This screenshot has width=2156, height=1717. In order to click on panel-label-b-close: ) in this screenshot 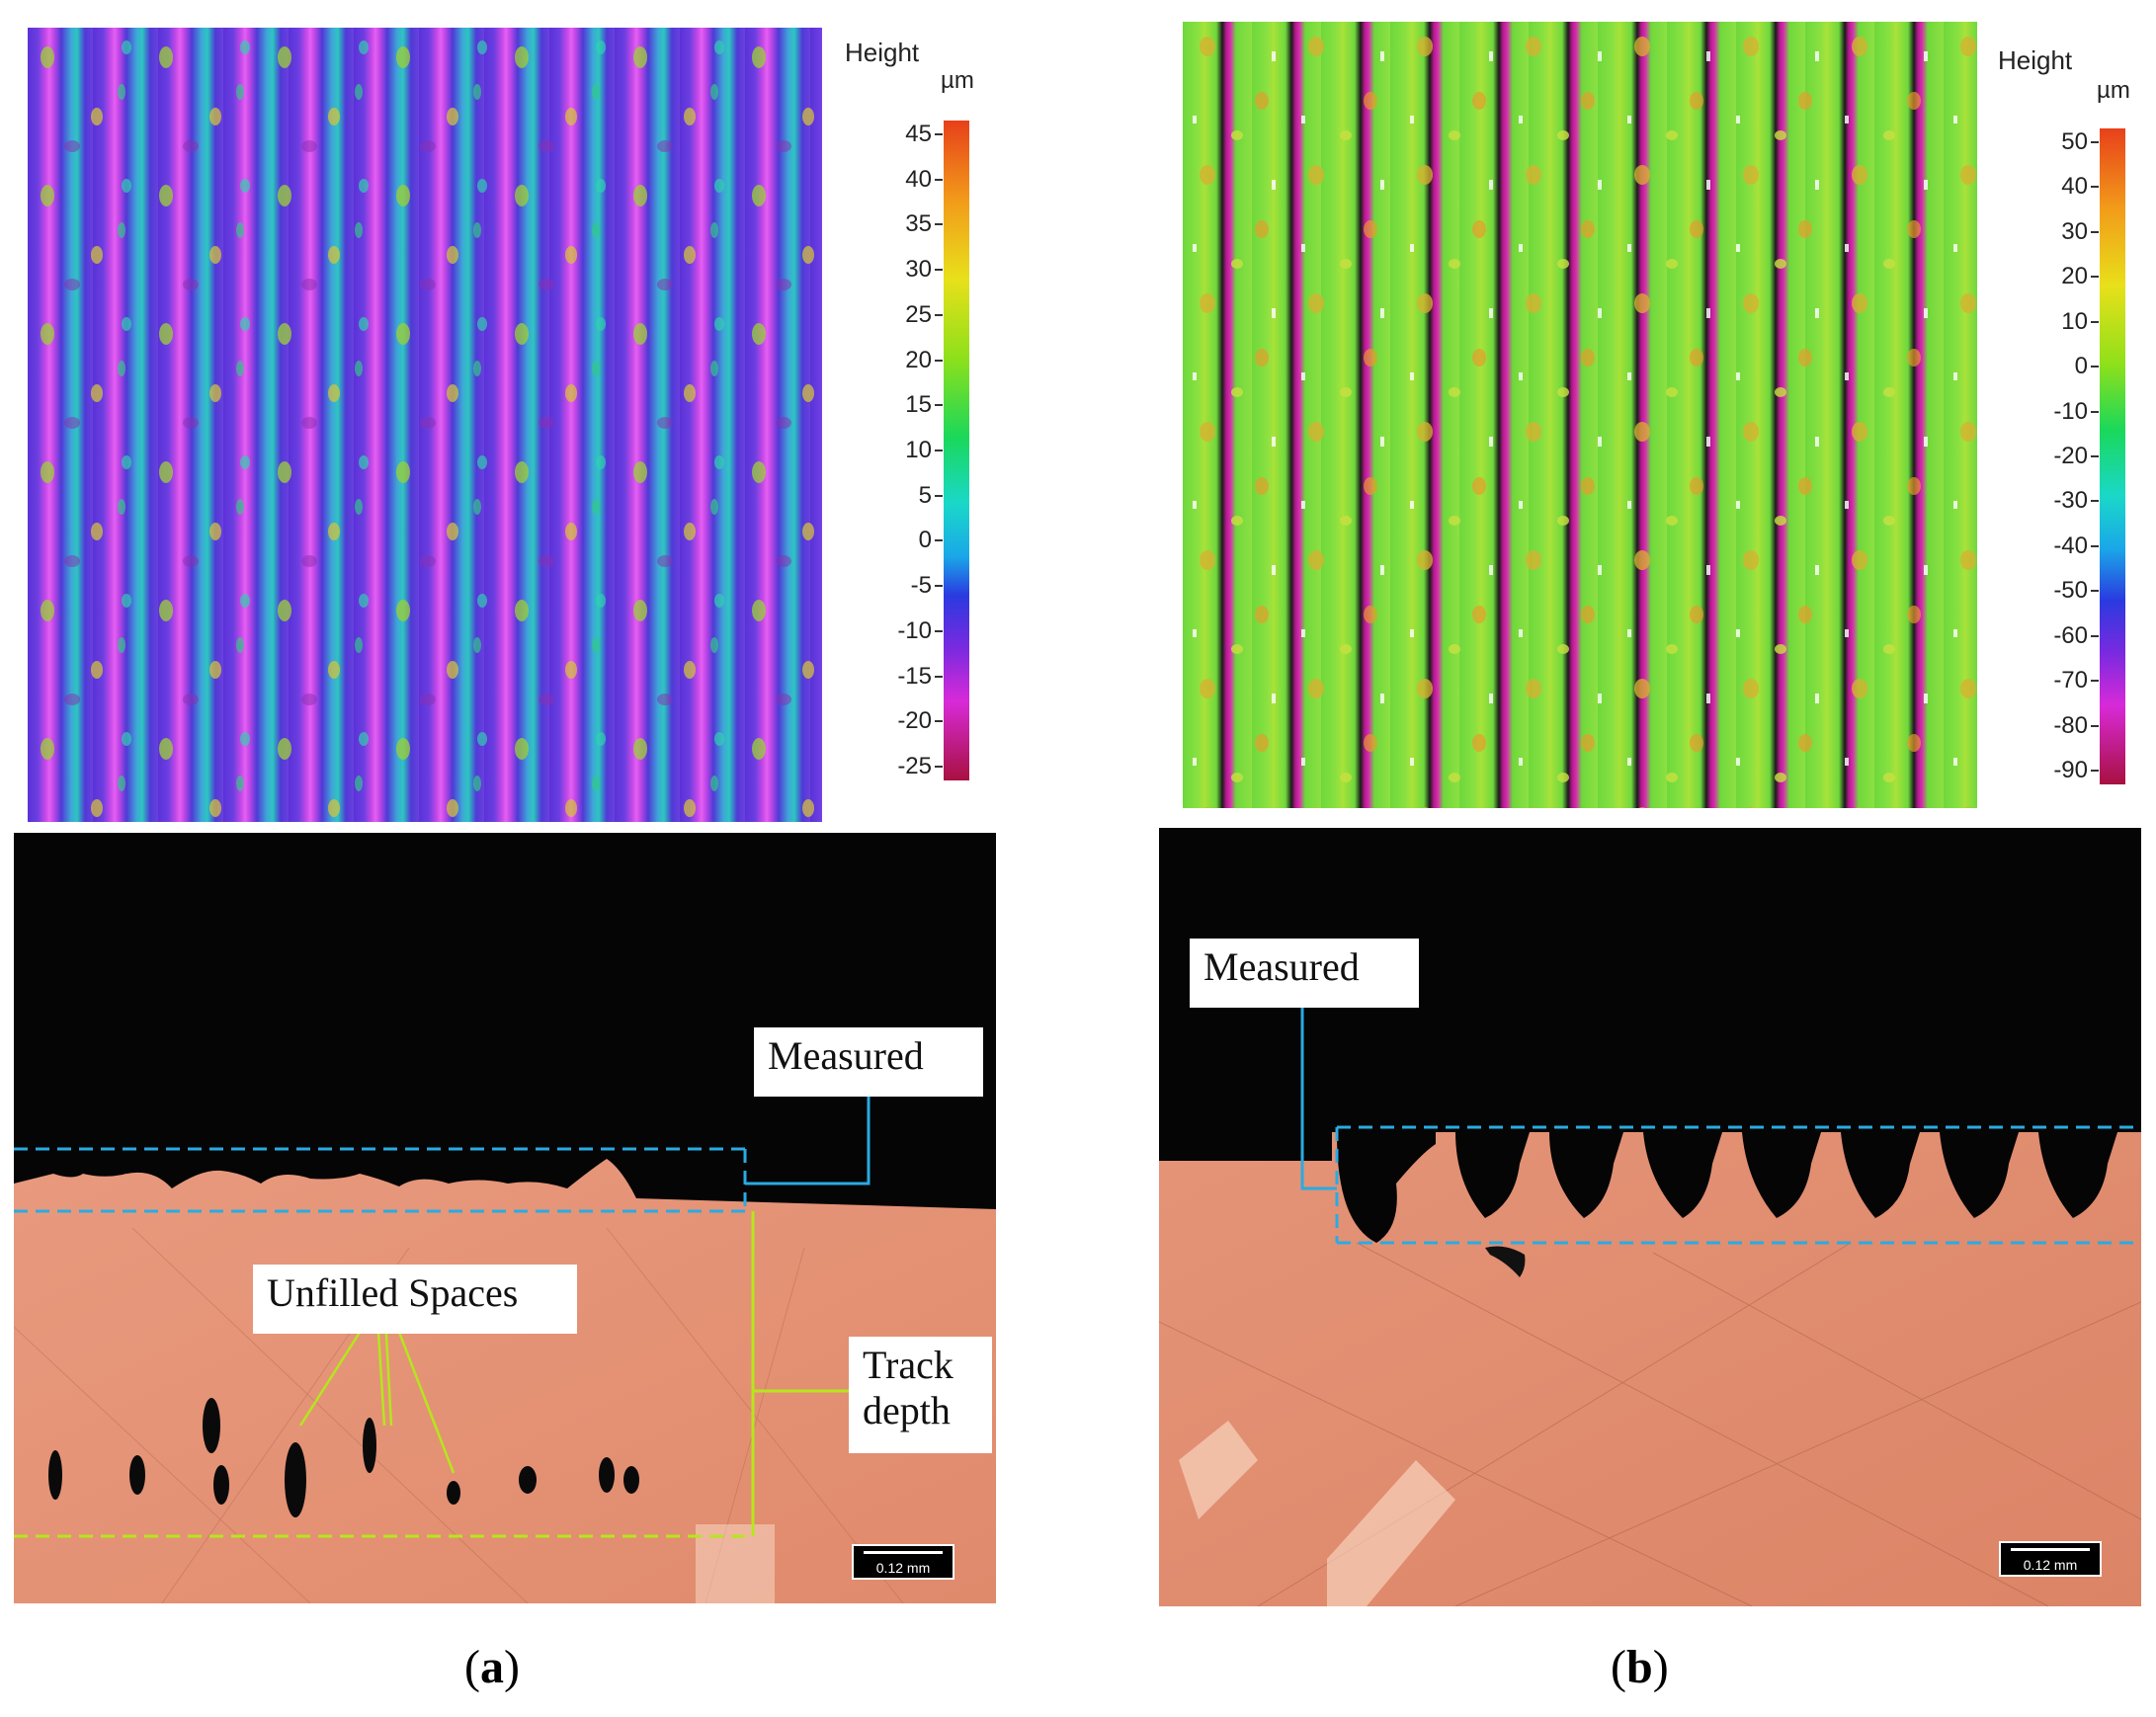, I will do `click(1661, 1667)`.